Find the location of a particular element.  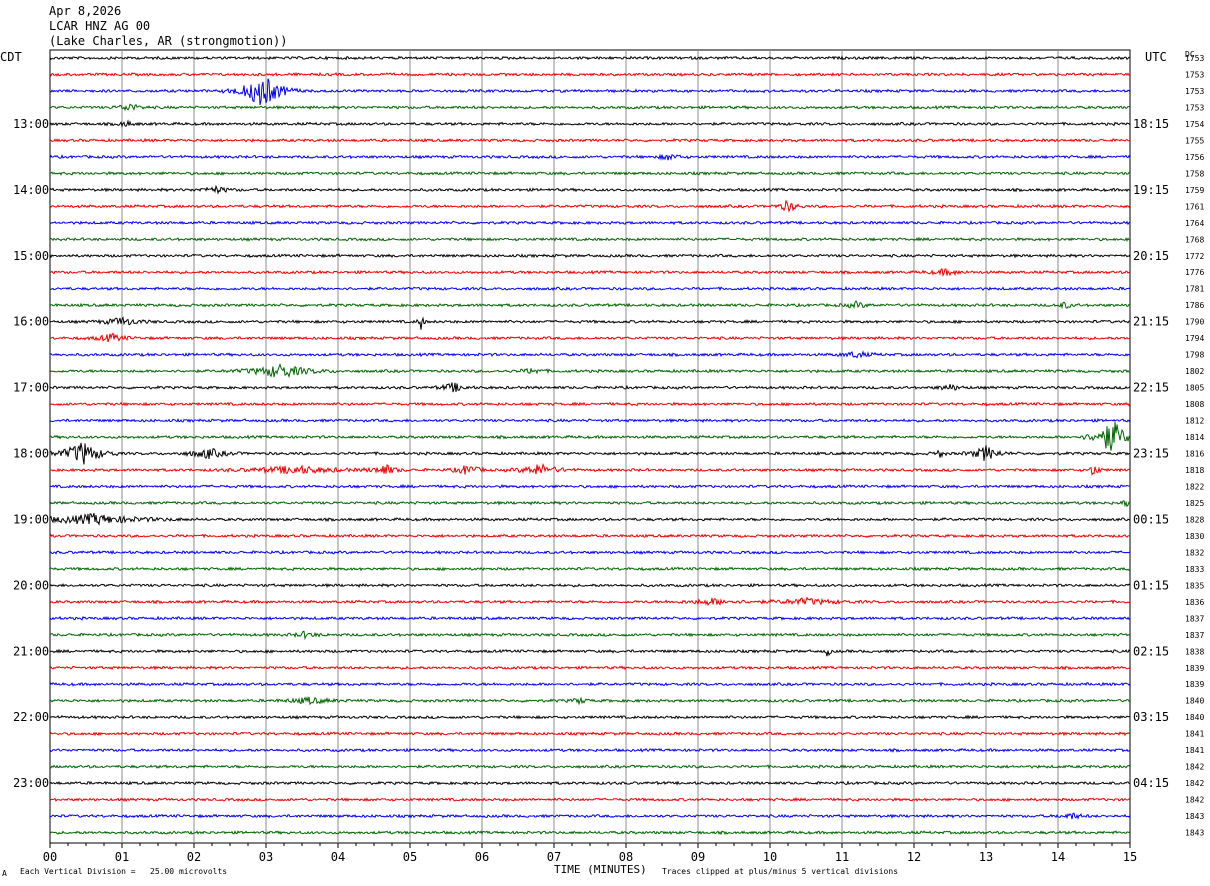

left-hour-label: 18:00 is located at coordinates (31, 454).